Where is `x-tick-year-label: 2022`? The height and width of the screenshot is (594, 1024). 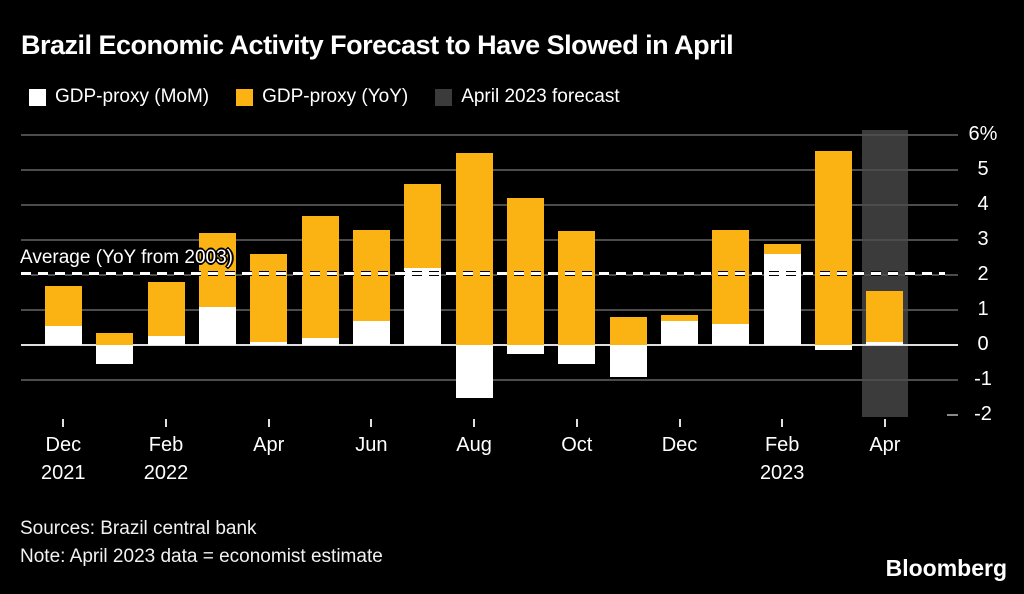
x-tick-year-label: 2022 is located at coordinates (166, 473).